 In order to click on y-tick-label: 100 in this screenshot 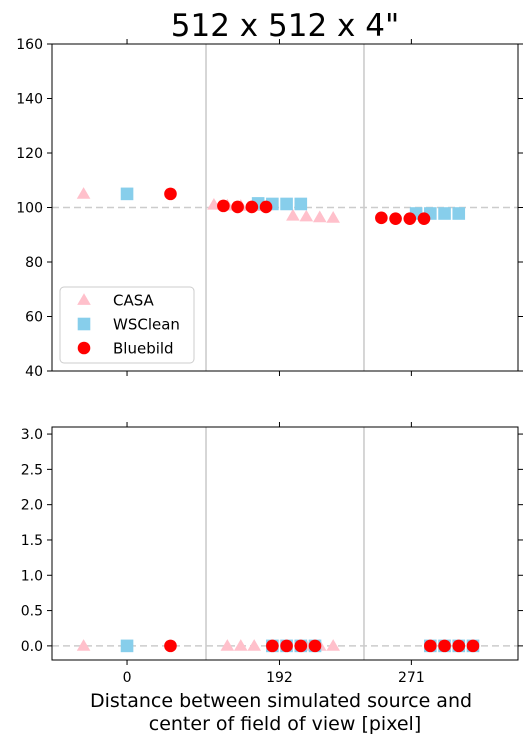, I will do `click(29, 209)`.